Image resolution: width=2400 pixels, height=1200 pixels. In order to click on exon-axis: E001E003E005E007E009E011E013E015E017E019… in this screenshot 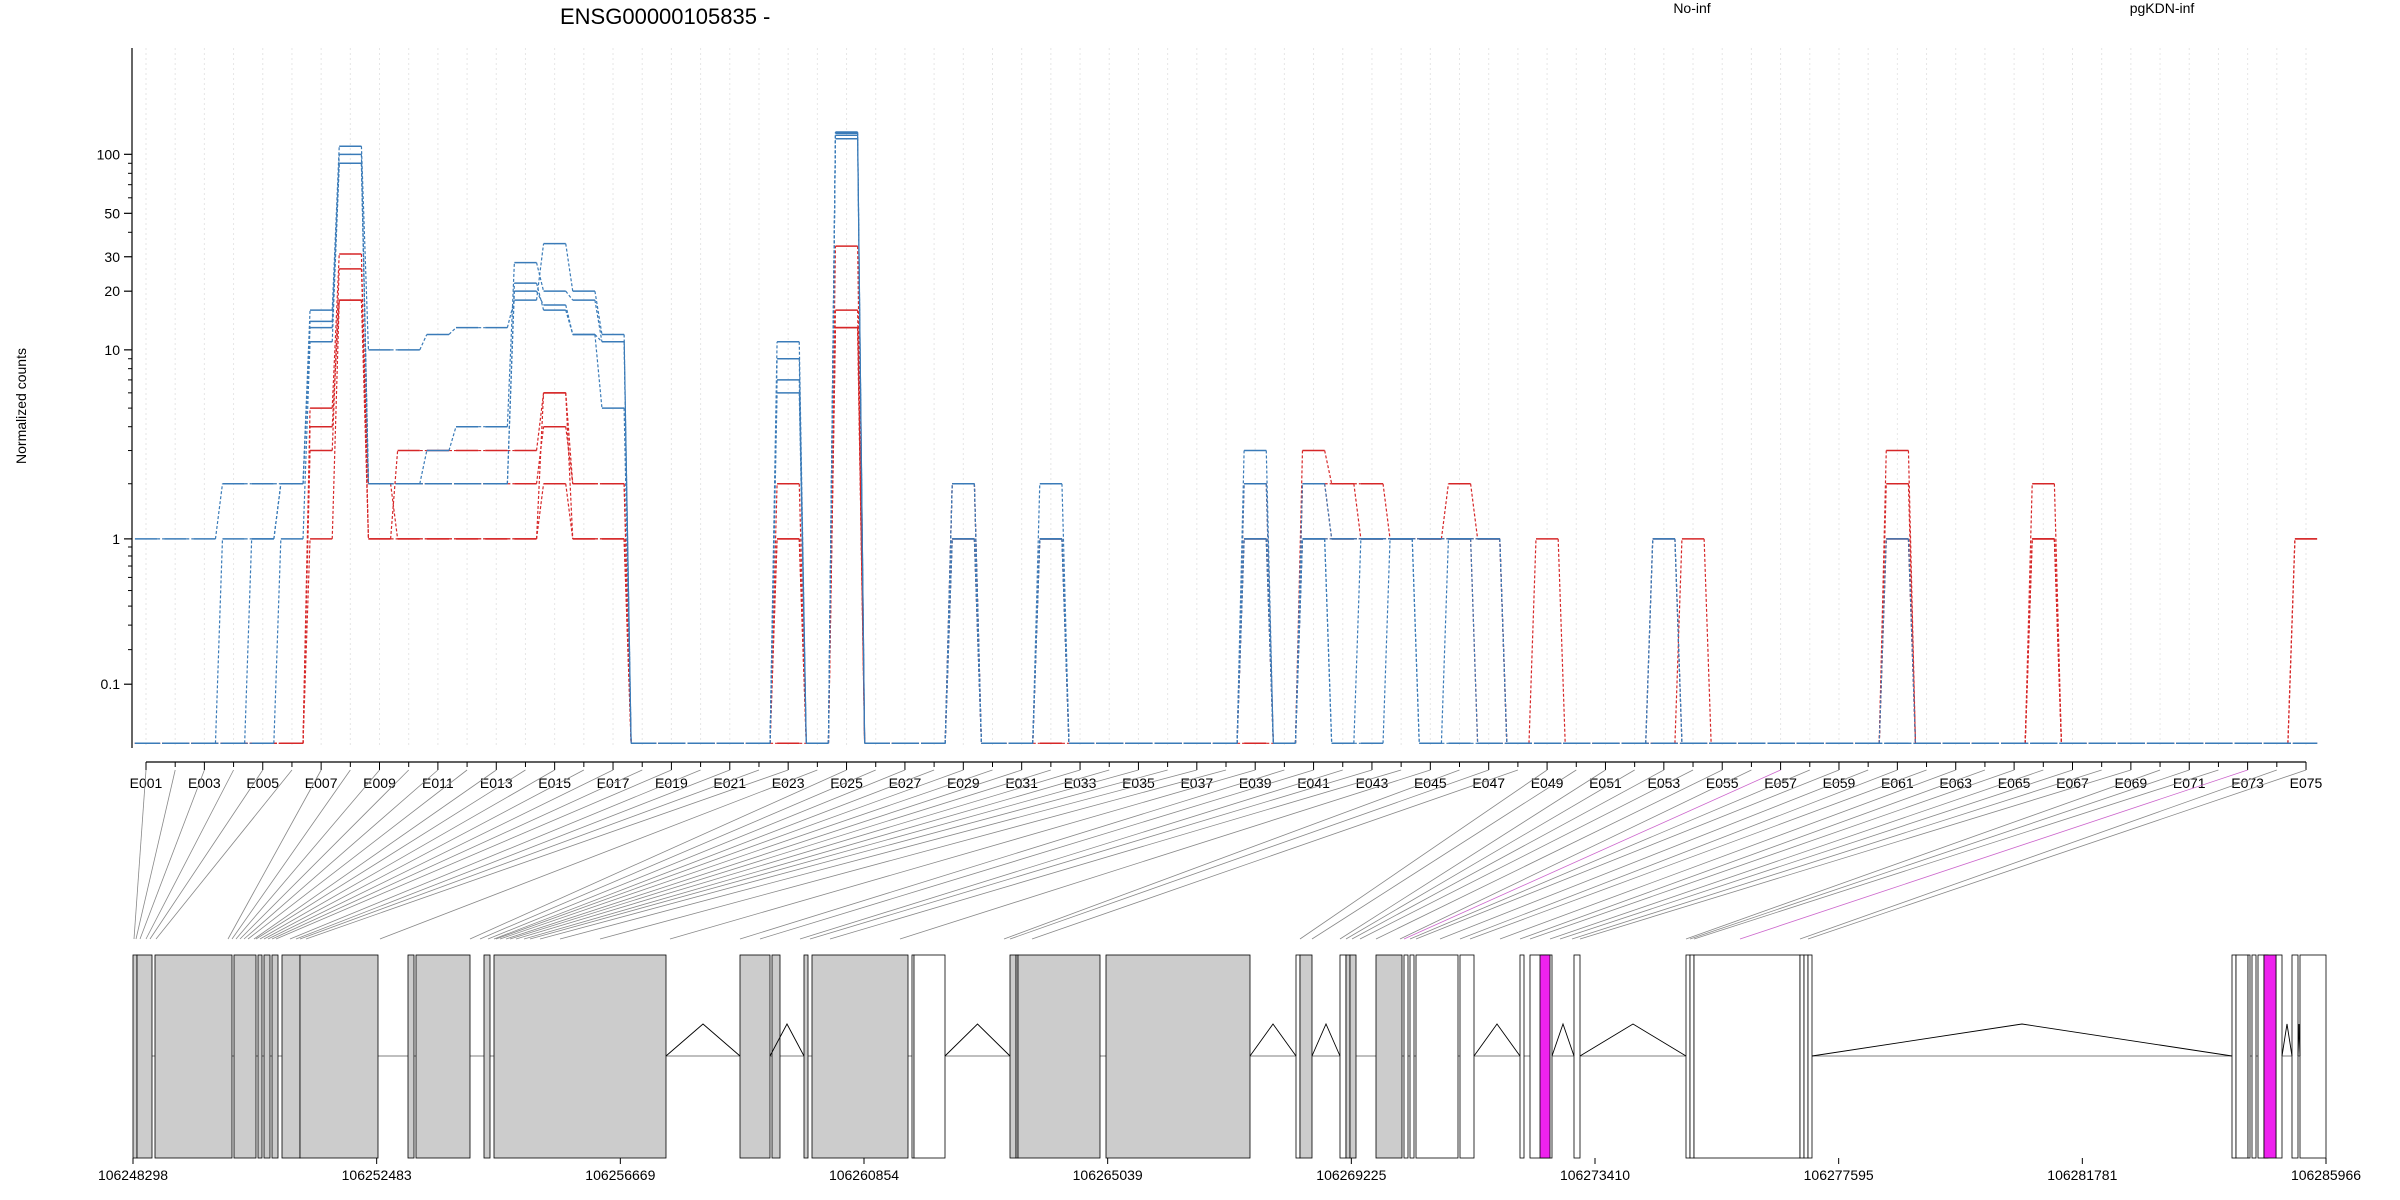, I will do `click(1226, 776)`.